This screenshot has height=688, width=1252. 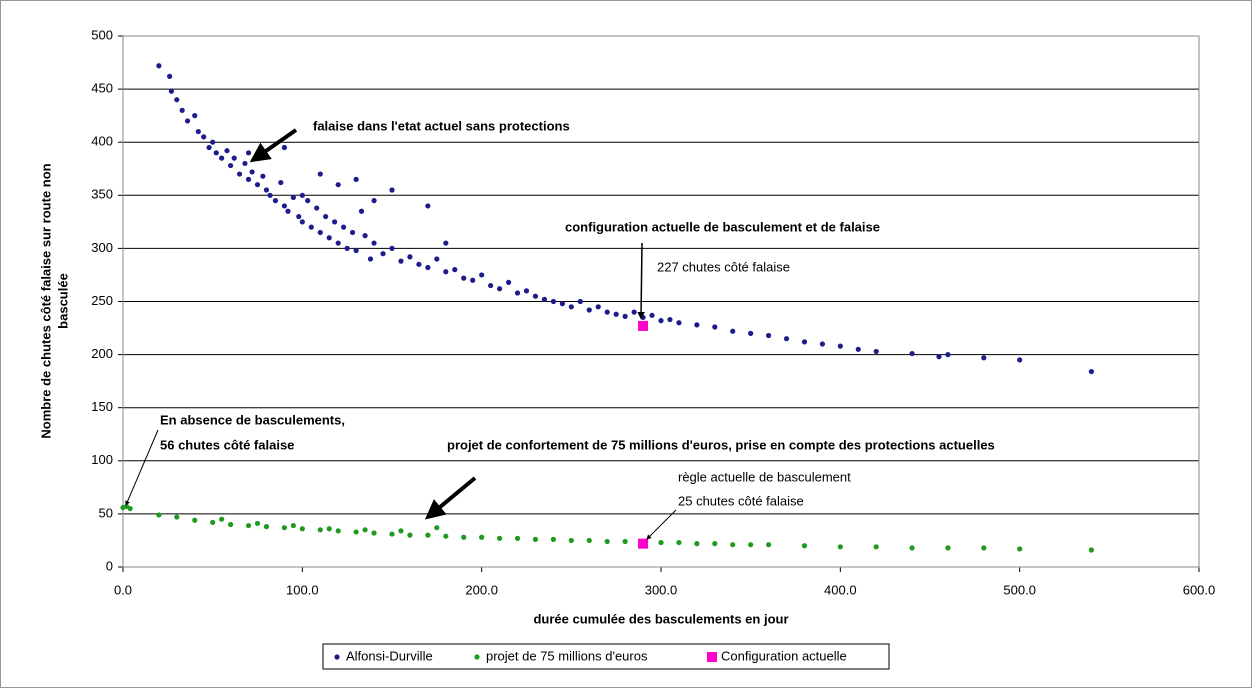 I want to click on x-tick-label: 400.0, so click(x=840, y=589).